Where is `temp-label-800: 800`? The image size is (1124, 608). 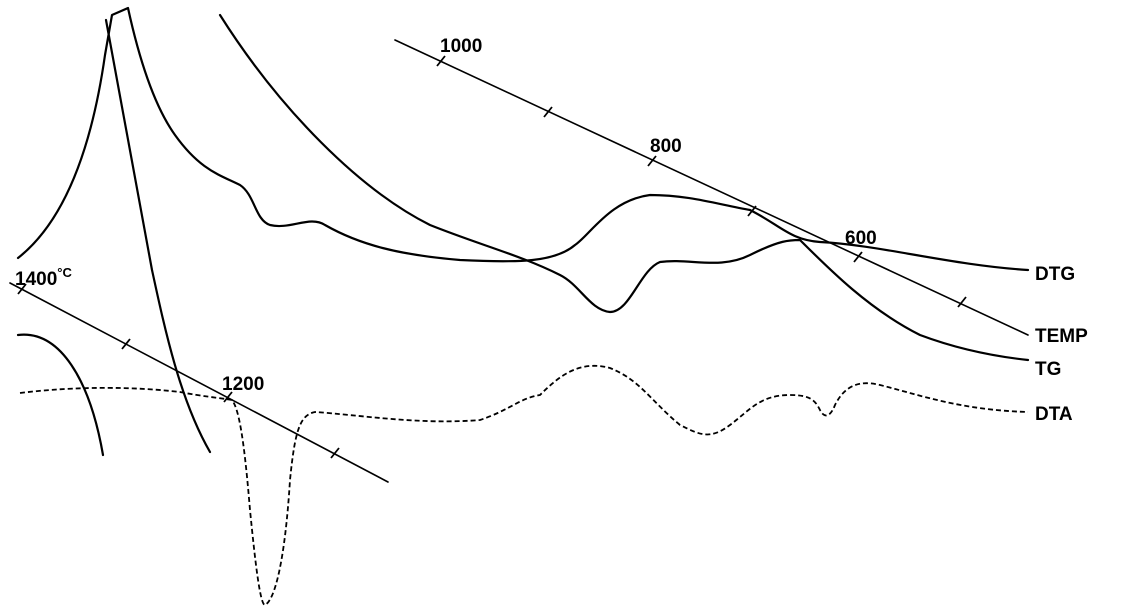 temp-label-800: 800 is located at coordinates (666, 146).